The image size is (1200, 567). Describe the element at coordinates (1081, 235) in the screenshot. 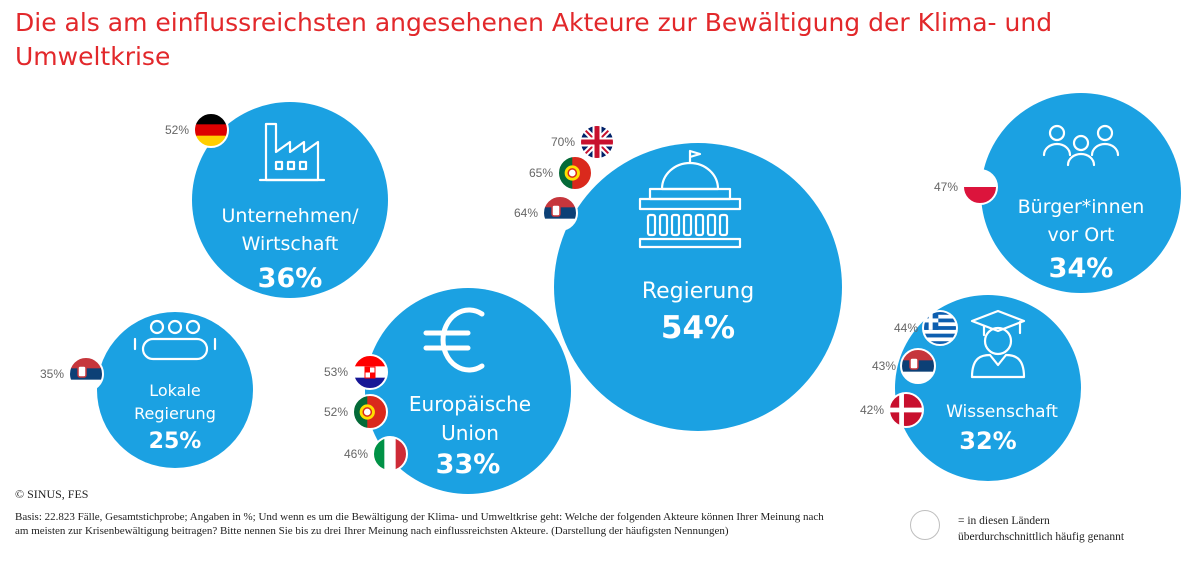

I see `bubble-label-buerger: vor Ort` at that location.